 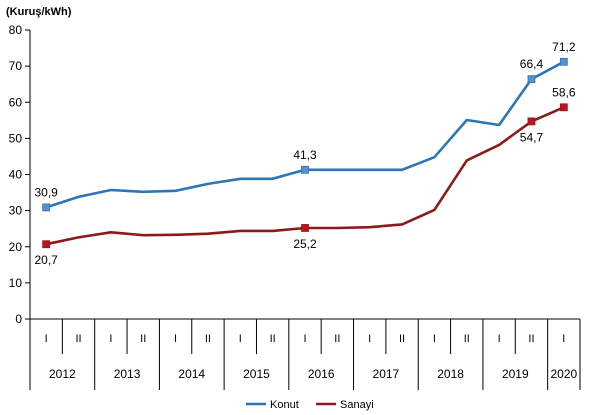 What do you see at coordinates (321, 374) in the screenshot?
I see `x-year-label: 2016` at bounding box center [321, 374].